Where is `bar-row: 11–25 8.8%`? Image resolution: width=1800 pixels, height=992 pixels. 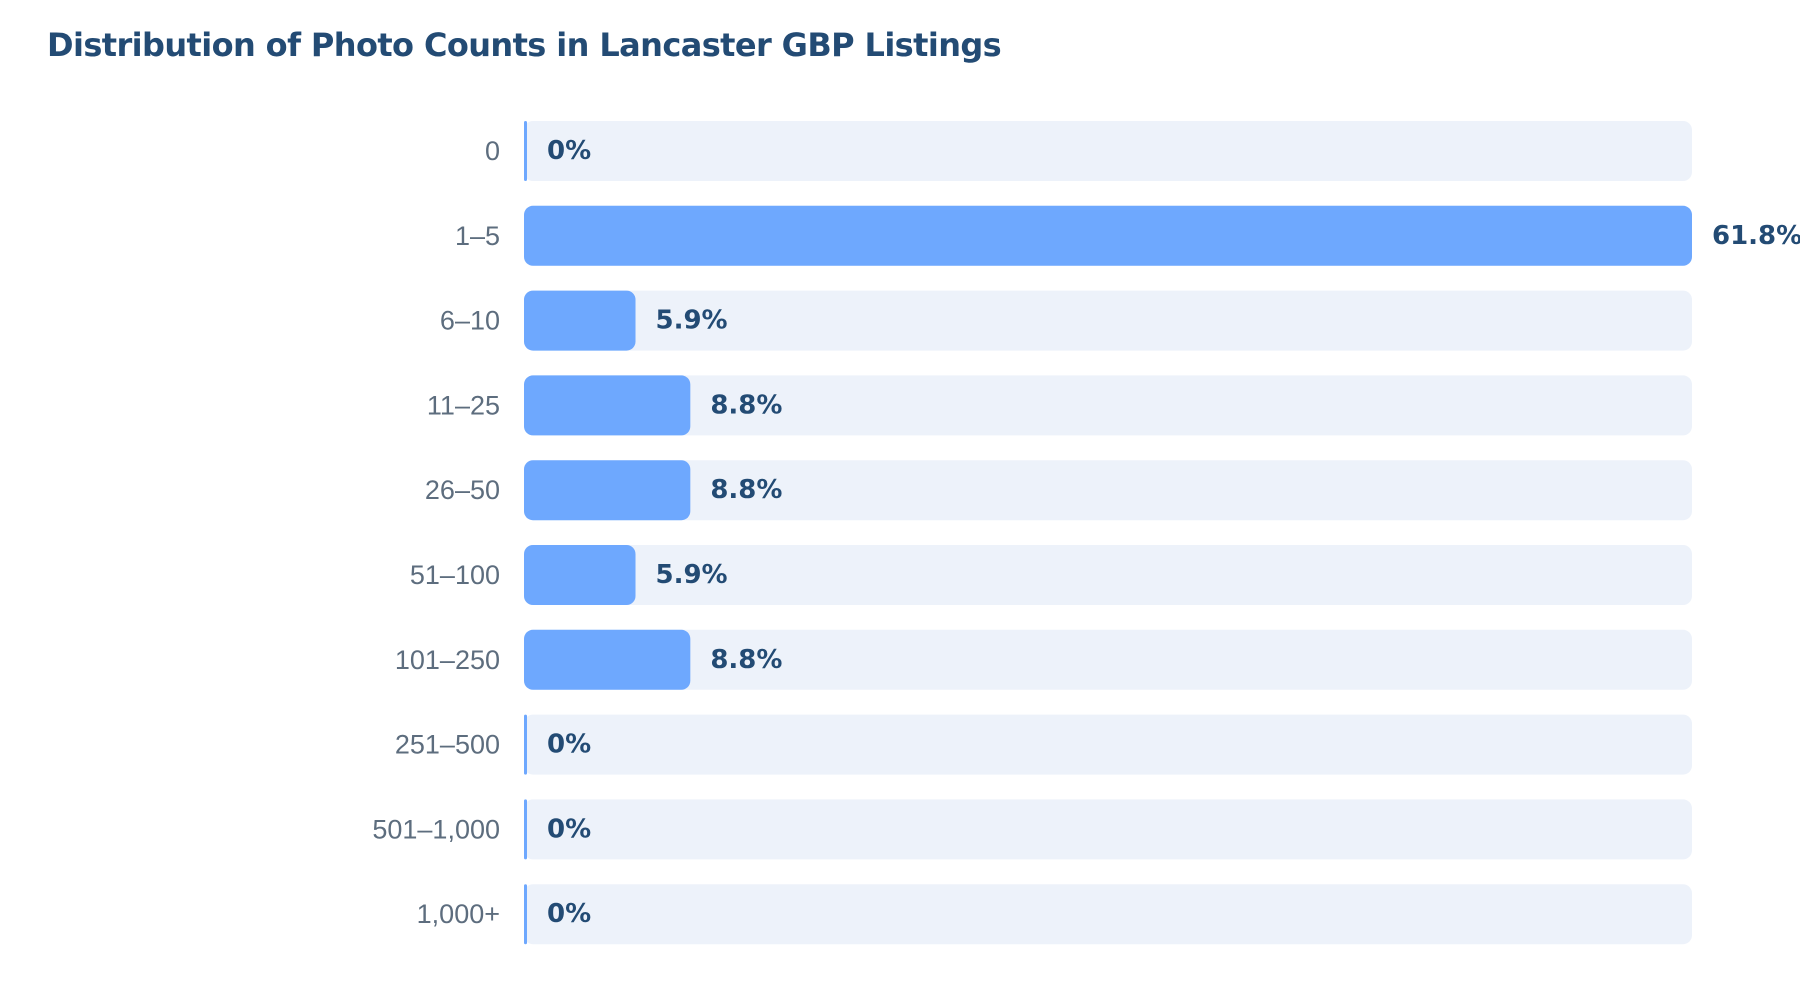 bar-row: 11–25 8.8% is located at coordinates (1059, 405).